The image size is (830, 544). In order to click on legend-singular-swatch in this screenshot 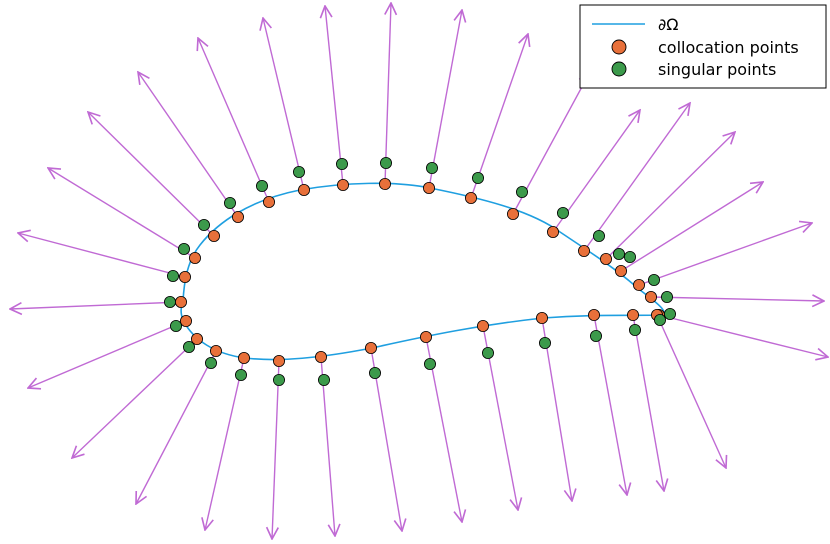, I will do `click(619, 69)`.